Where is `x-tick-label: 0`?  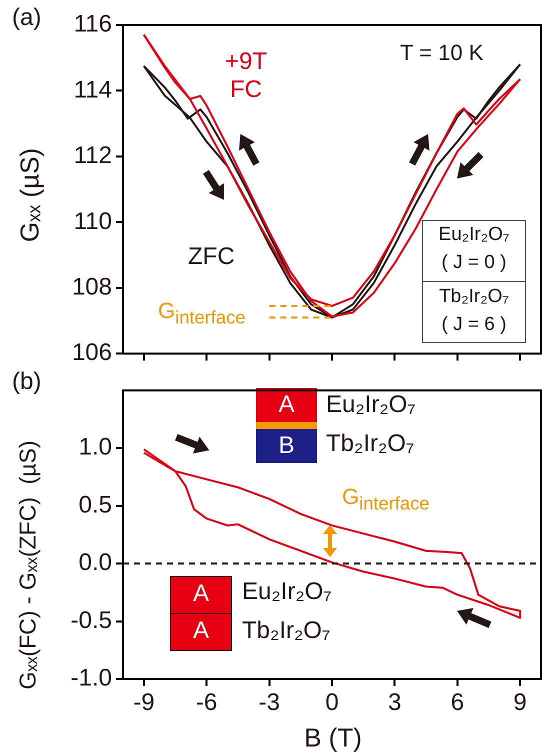
x-tick-label: 0 is located at coordinates (332, 702).